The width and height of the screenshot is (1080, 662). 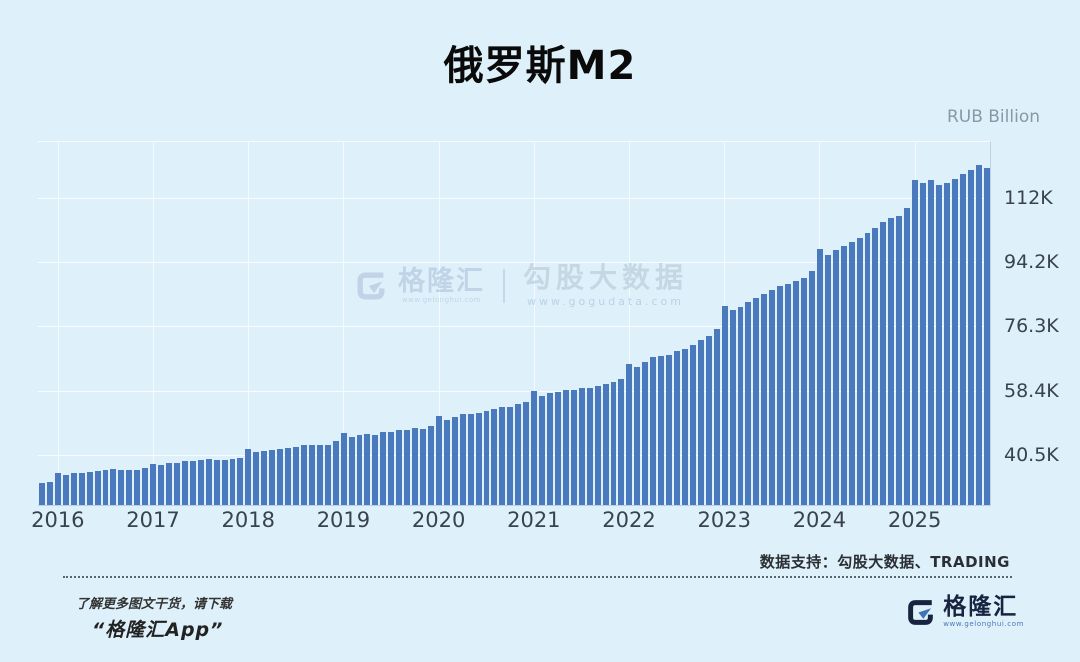 I want to click on x-tick-label: 2023, so click(x=724, y=520).